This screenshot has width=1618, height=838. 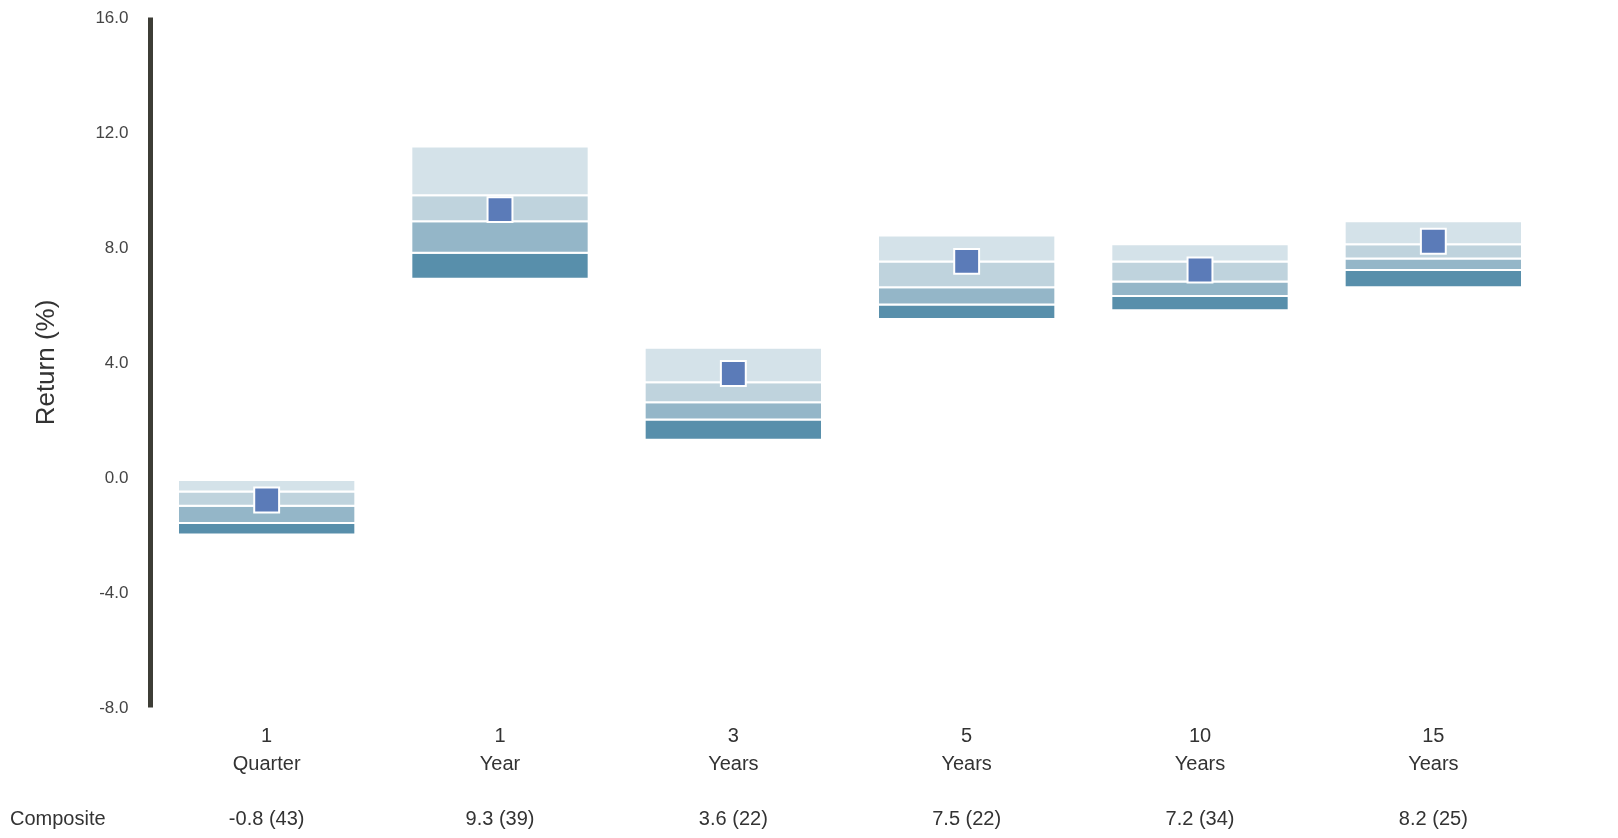 I want to click on x-tick-label: 15 Years, so click(x=1433, y=748).